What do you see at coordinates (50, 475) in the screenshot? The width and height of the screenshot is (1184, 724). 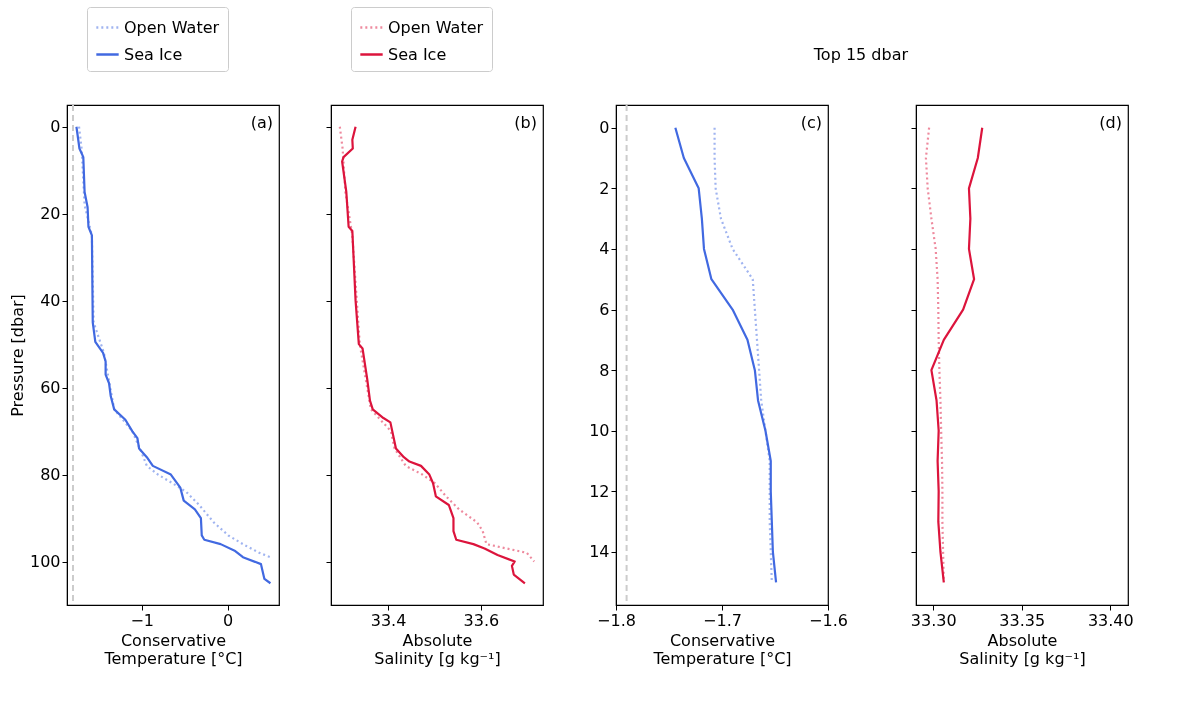 I see `y-tick-label: 80` at bounding box center [50, 475].